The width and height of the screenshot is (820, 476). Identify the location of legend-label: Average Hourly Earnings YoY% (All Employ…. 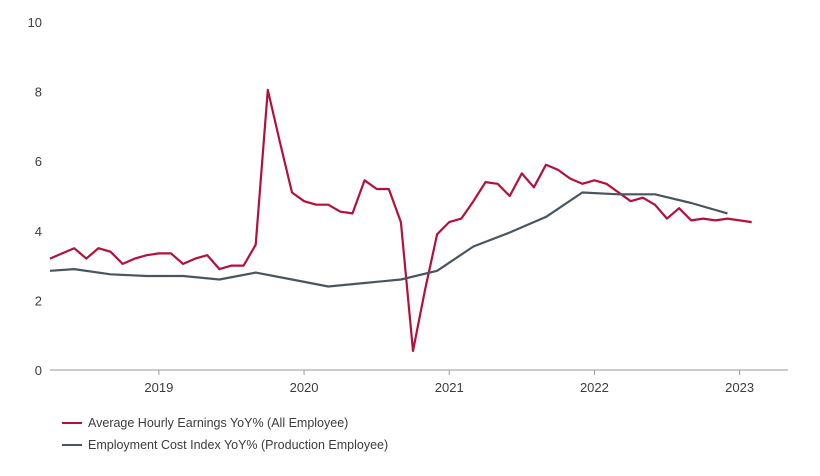
(218, 423).